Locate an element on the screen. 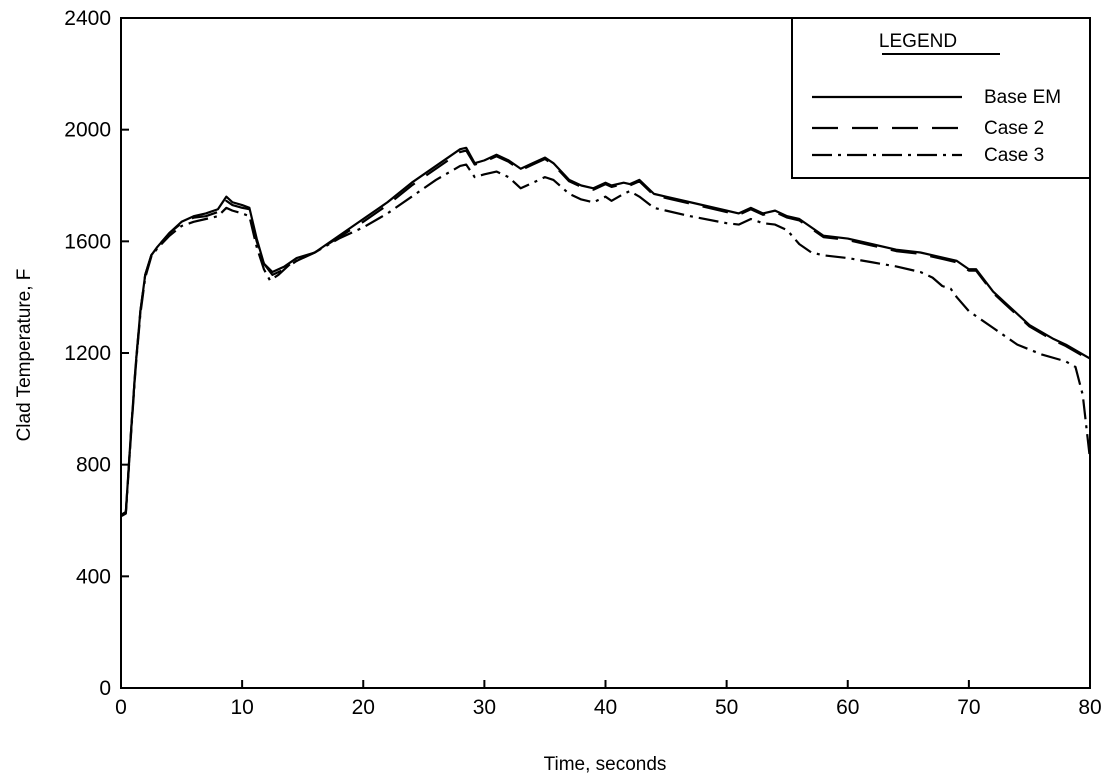 The width and height of the screenshot is (1112, 780). legend-label-case-3: Case 3 is located at coordinates (1014, 155).